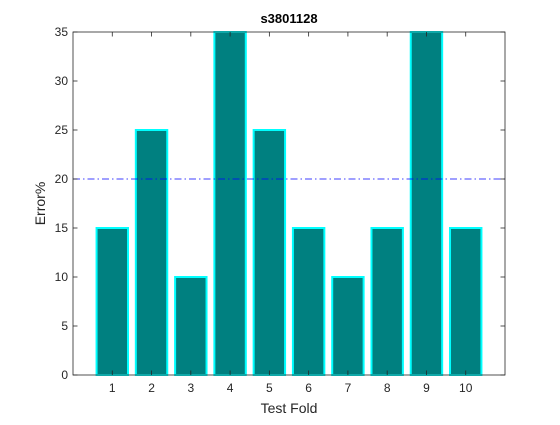  What do you see at coordinates (112, 388) in the screenshot?
I see `x-tick-label: 1` at bounding box center [112, 388].